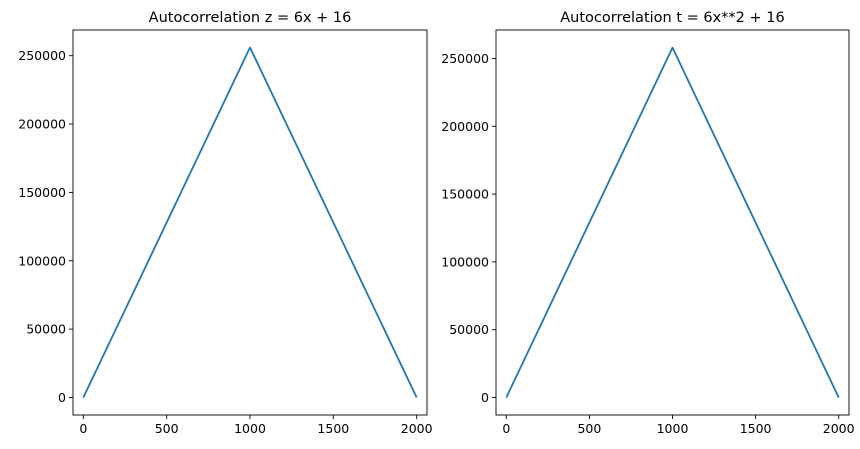  I want to click on right-y-tick-label: 0, so click(485, 397).